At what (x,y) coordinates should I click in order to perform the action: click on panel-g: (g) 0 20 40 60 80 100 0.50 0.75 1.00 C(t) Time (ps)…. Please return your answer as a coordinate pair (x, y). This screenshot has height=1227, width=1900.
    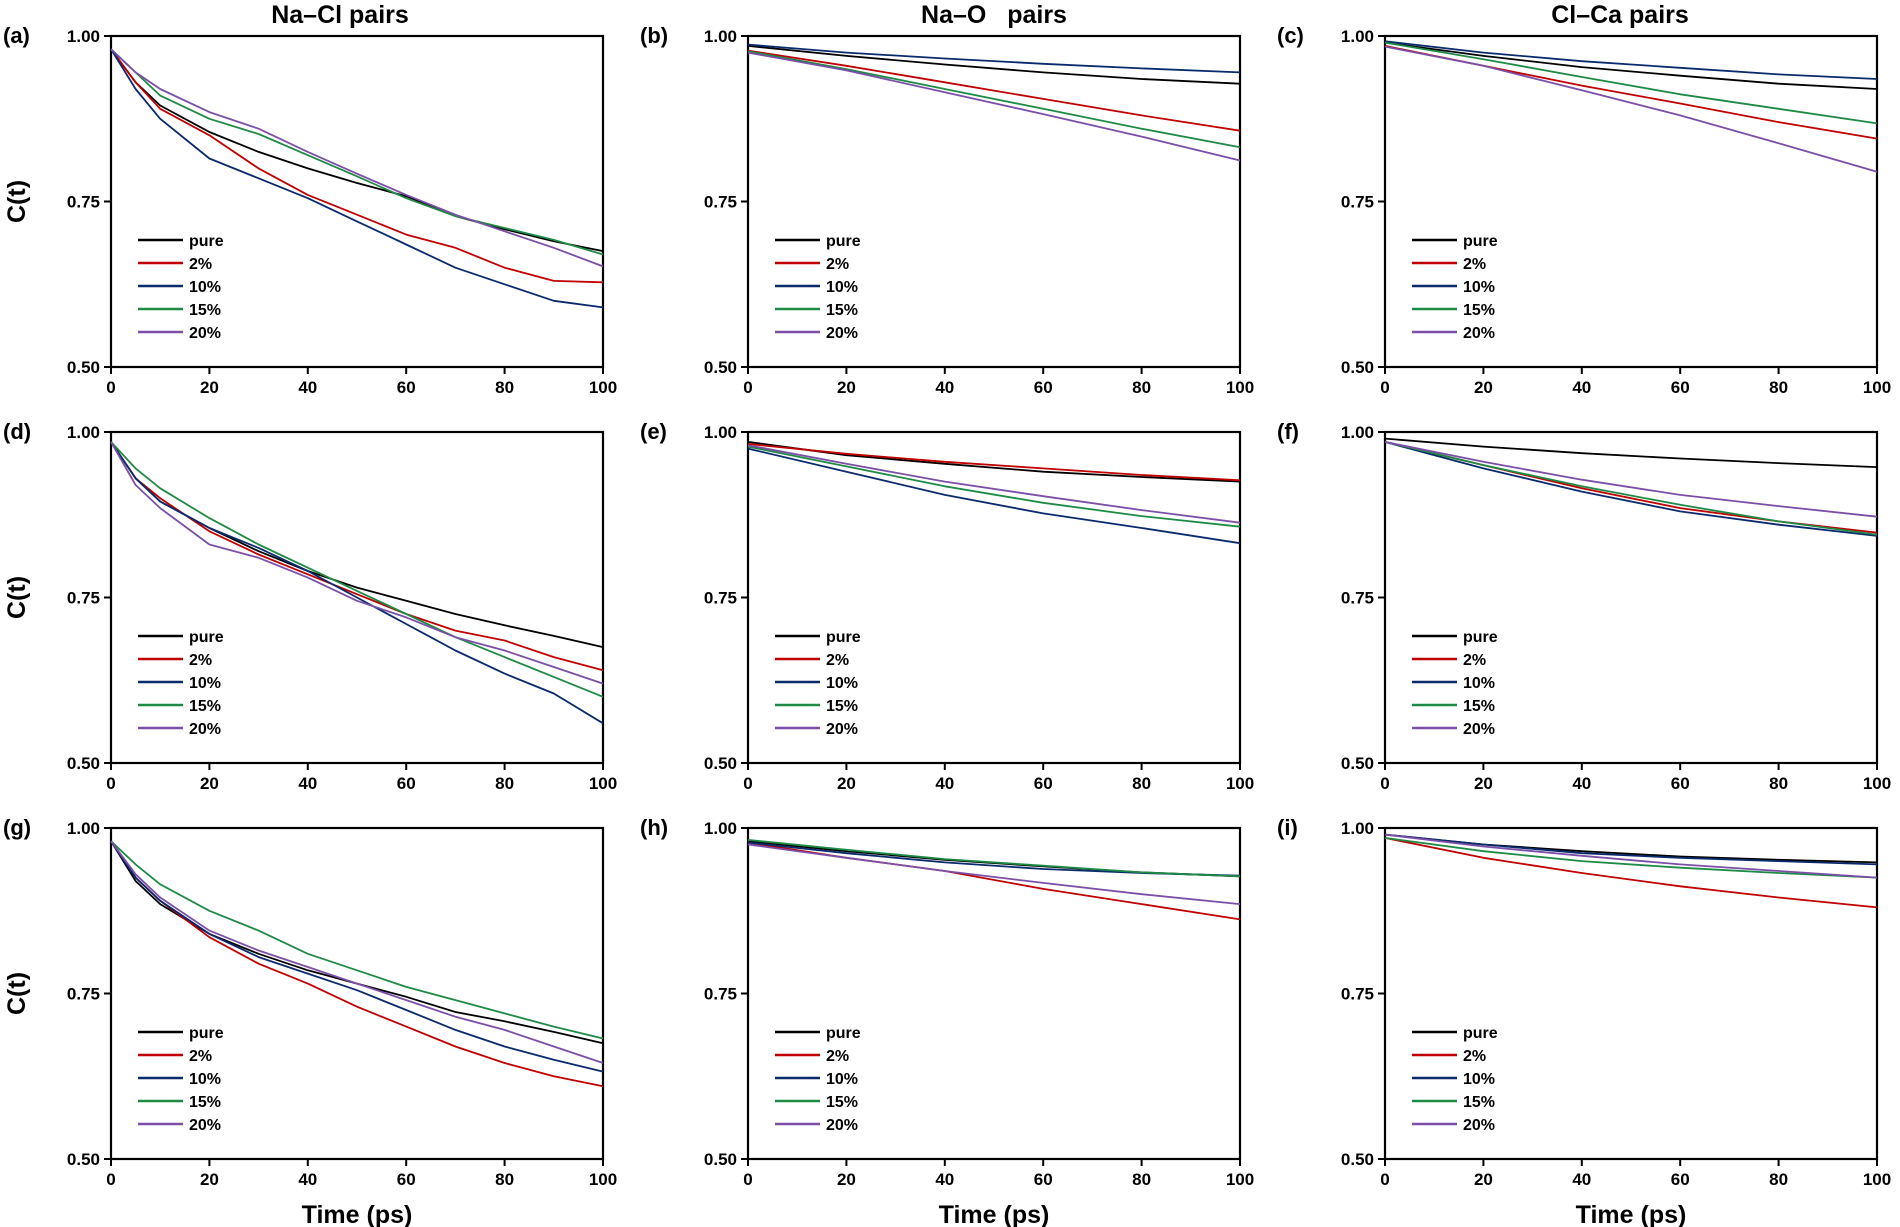
    Looking at the image, I should click on (310, 1021).